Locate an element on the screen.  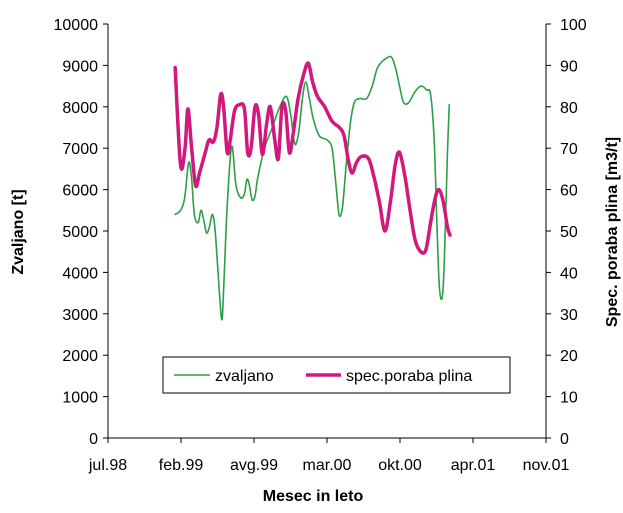
y-left-tick-label: 8000 is located at coordinates (80, 108).